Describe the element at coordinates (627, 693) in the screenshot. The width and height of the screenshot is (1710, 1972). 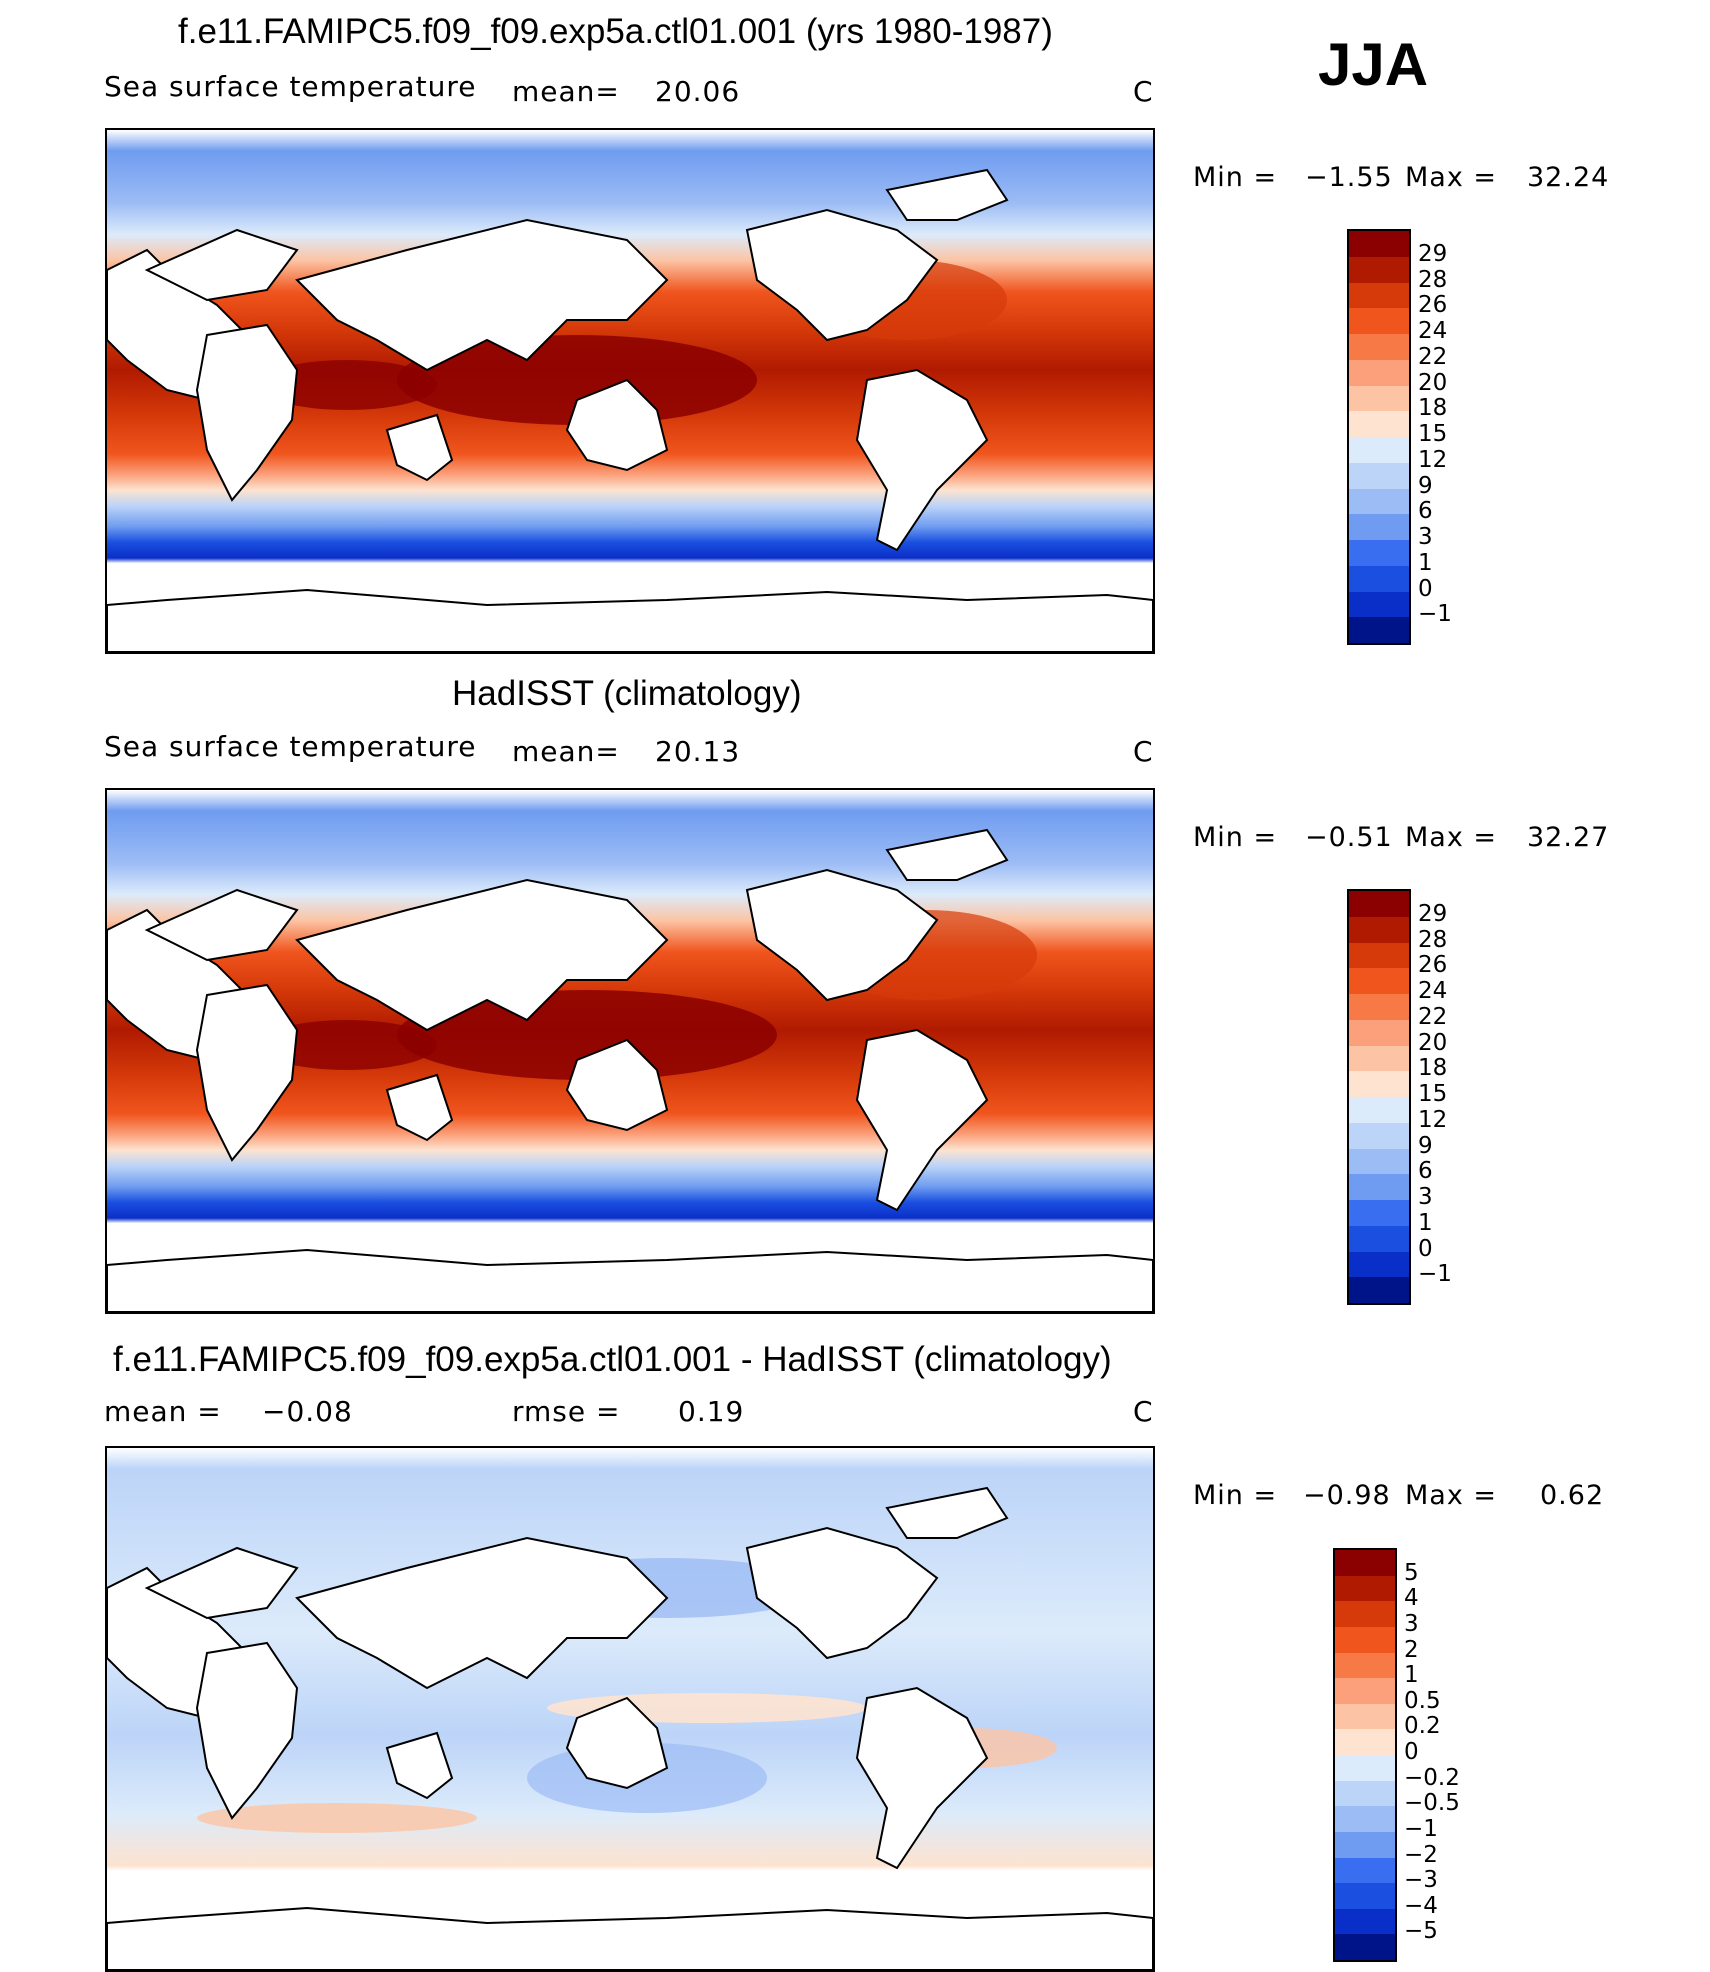
I see `panel2-title: HadISST (climatology)` at that location.